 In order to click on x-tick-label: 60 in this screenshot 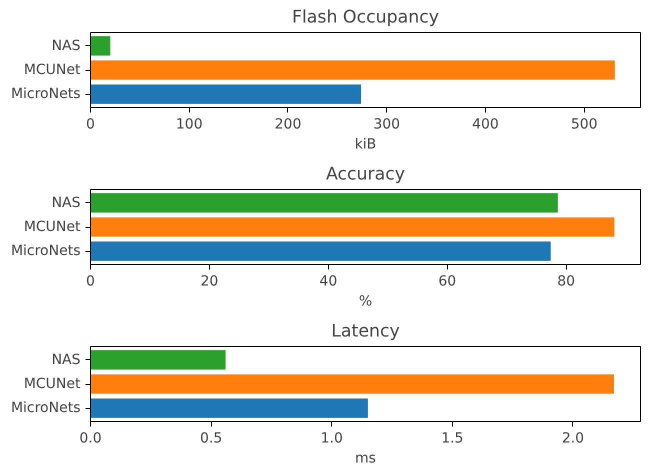, I will do `click(447, 282)`.